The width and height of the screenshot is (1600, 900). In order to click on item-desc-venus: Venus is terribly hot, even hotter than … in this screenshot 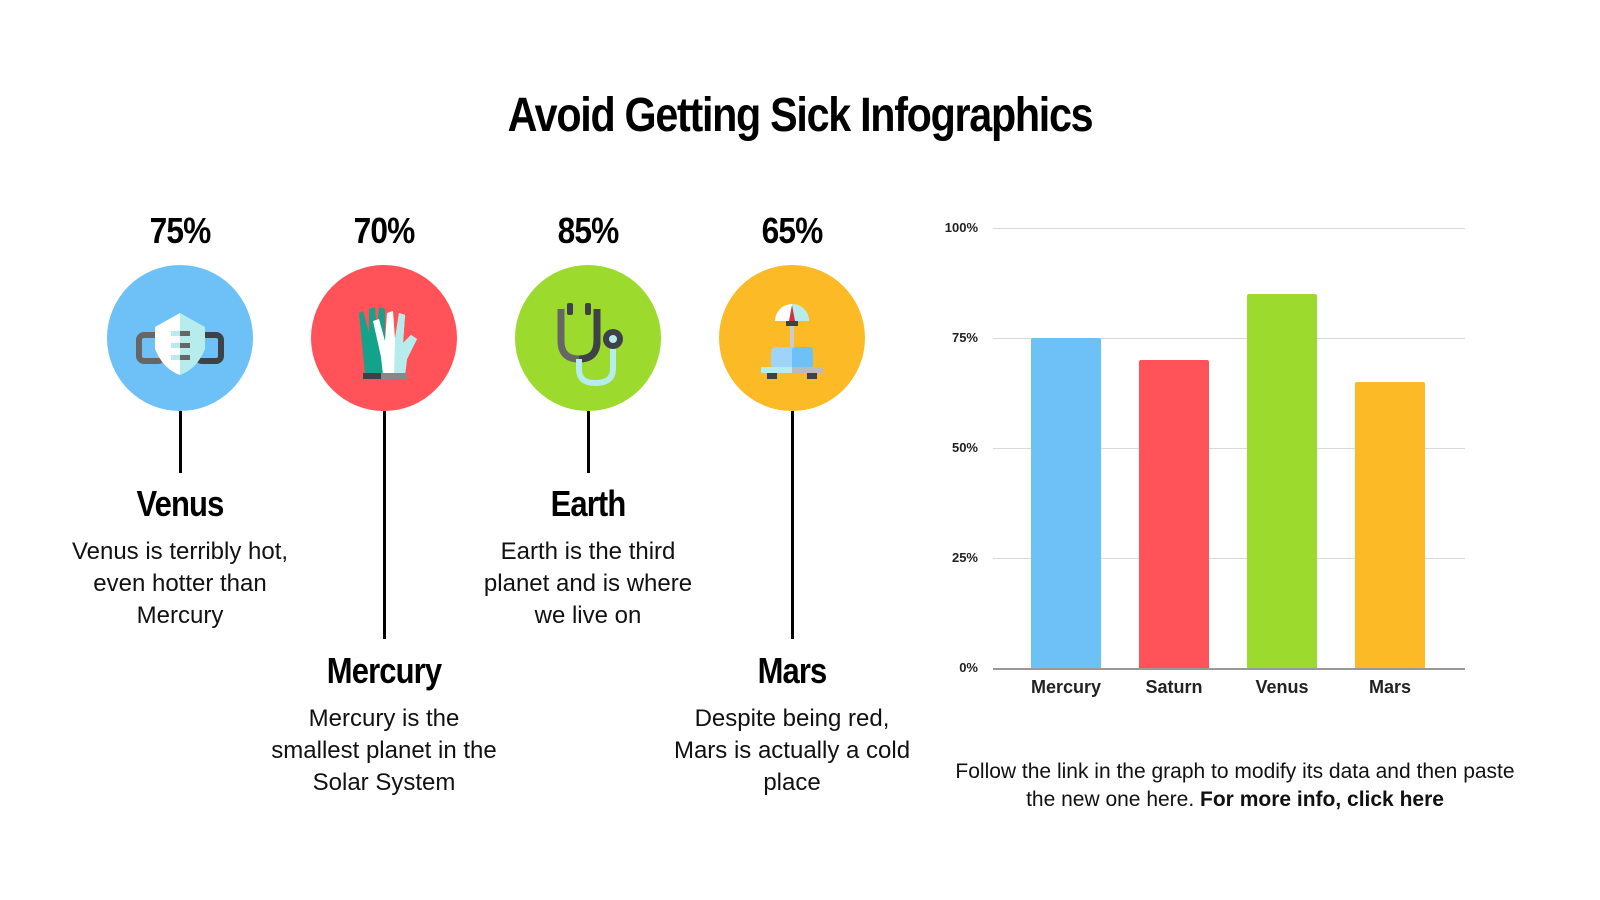, I will do `click(180, 583)`.